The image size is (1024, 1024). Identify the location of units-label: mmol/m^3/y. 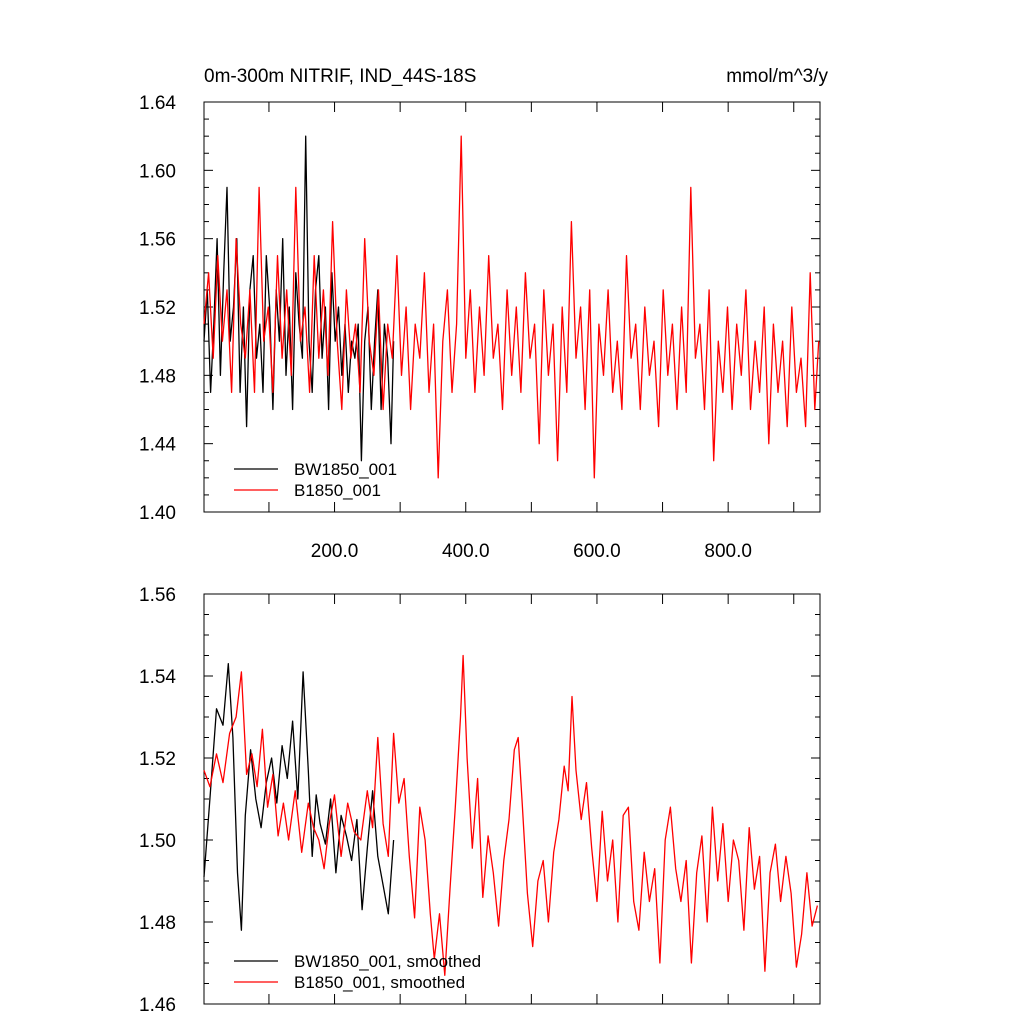
(777, 76).